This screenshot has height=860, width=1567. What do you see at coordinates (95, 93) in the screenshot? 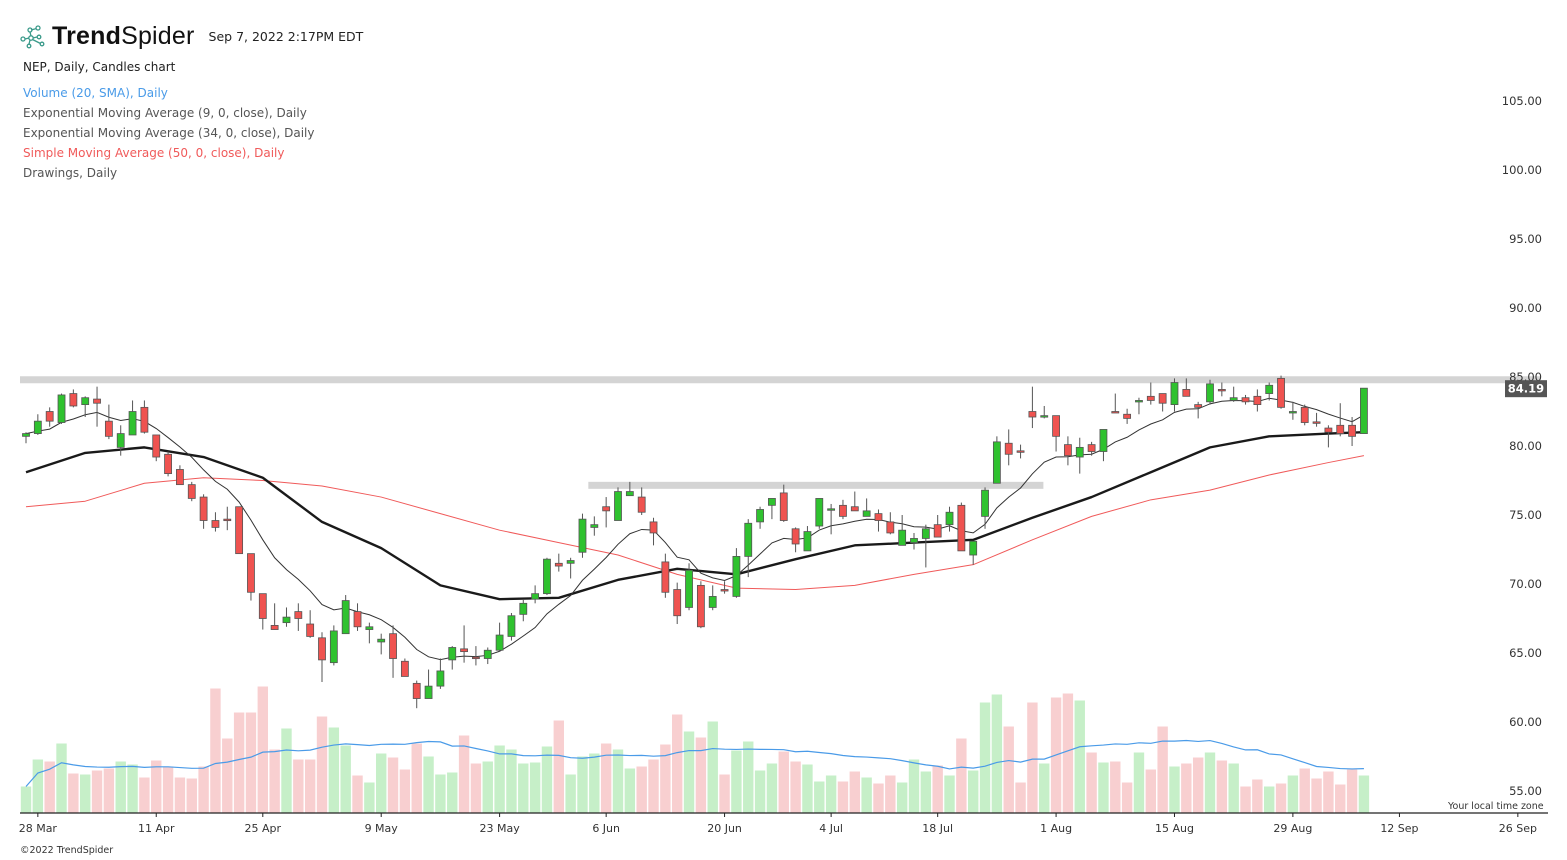
I see `legend-volume-sma: Volume (20, SMA), Daily` at bounding box center [95, 93].